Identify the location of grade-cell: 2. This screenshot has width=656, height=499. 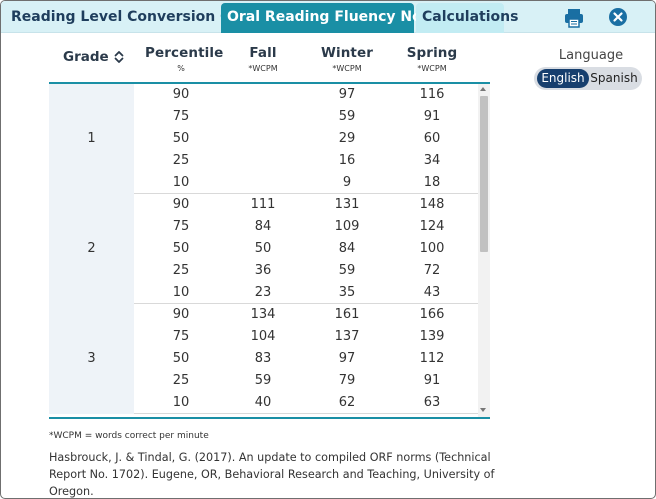
(91, 249).